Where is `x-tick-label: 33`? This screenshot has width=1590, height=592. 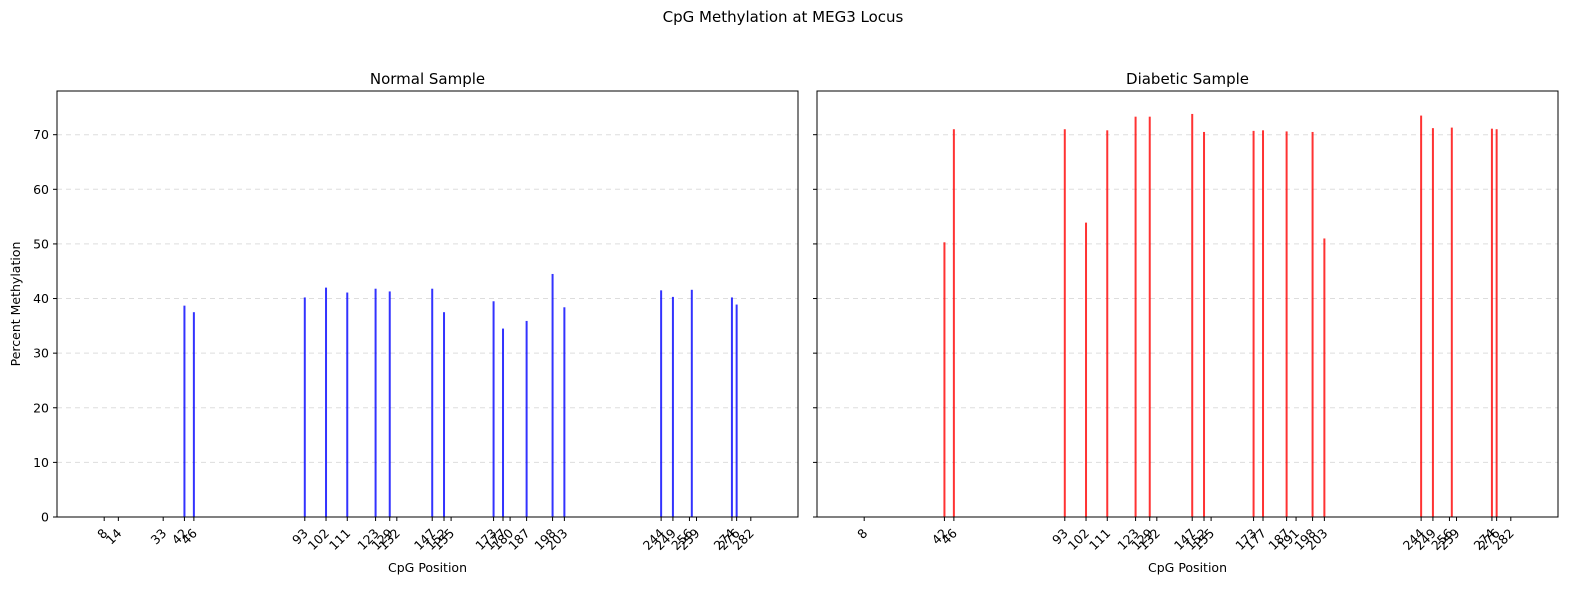 x-tick-label: 33 is located at coordinates (158, 537).